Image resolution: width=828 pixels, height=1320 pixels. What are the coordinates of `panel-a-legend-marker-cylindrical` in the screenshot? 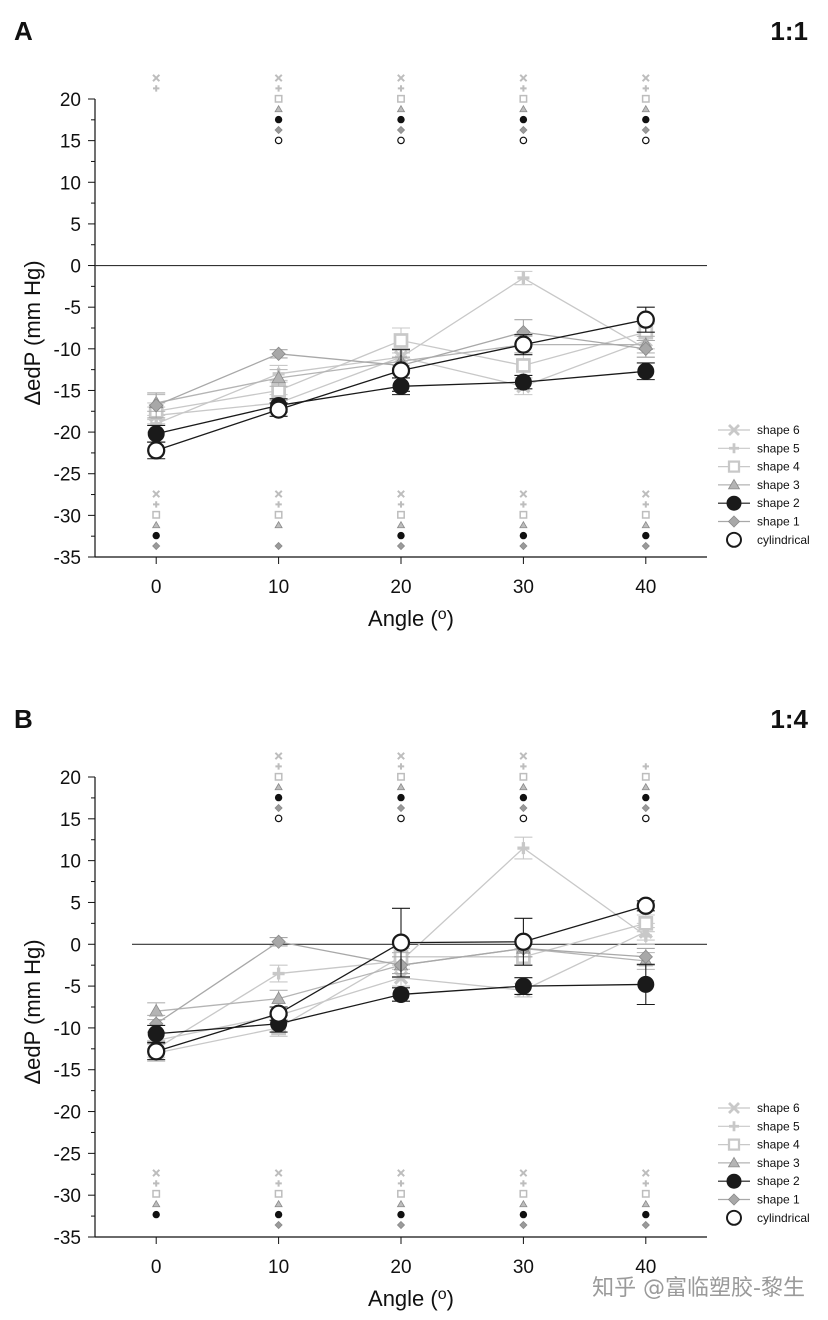 It's located at (734, 539).